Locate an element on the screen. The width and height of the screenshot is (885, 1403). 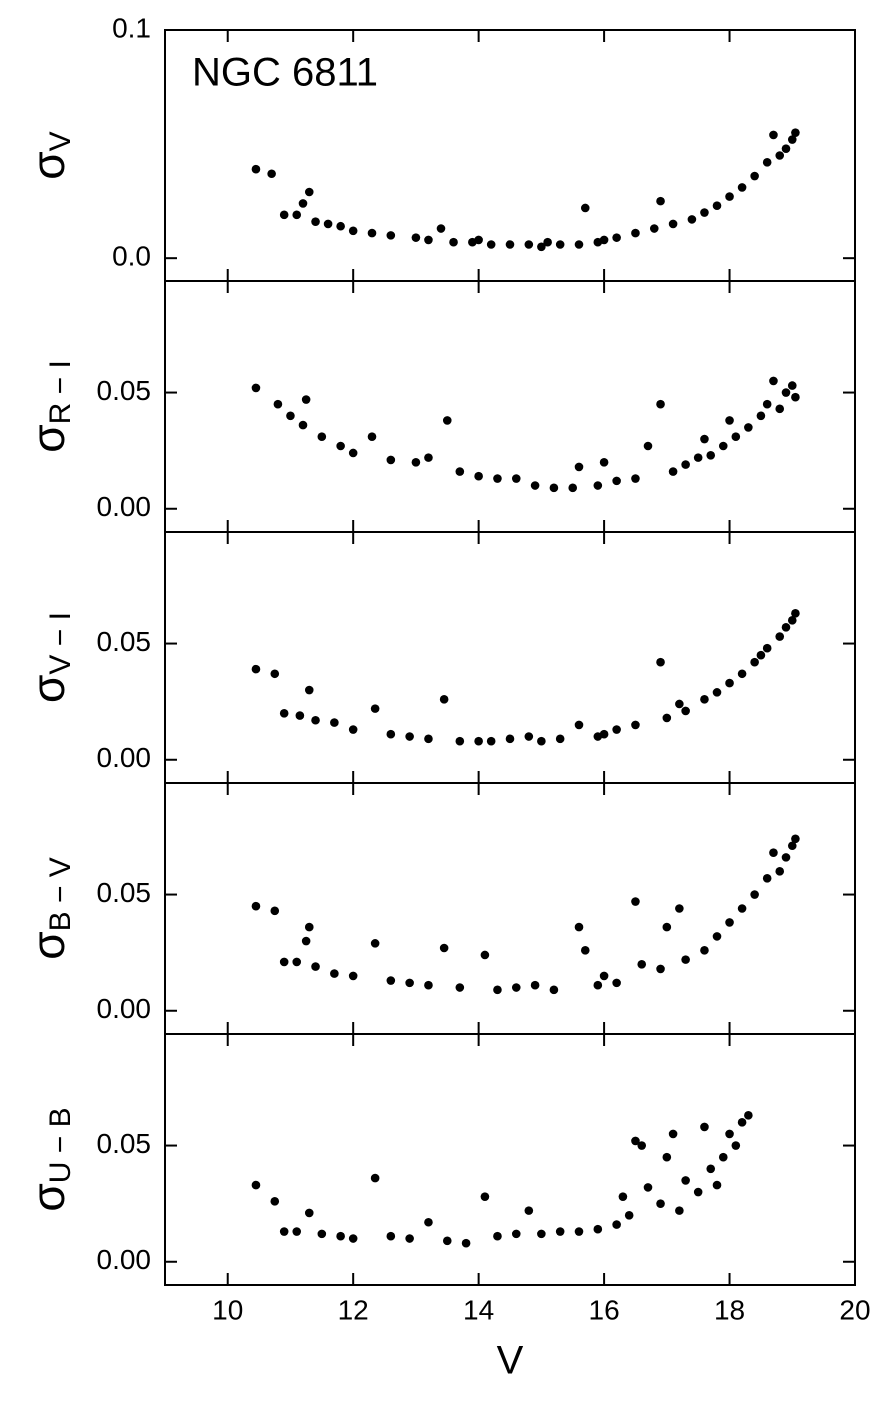
y-axis-label: σV is located at coordinates (49, 155).